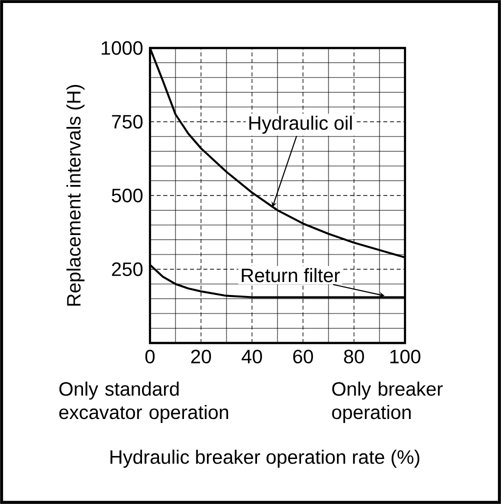  I want to click on x-tick-label: 100, so click(405, 357).